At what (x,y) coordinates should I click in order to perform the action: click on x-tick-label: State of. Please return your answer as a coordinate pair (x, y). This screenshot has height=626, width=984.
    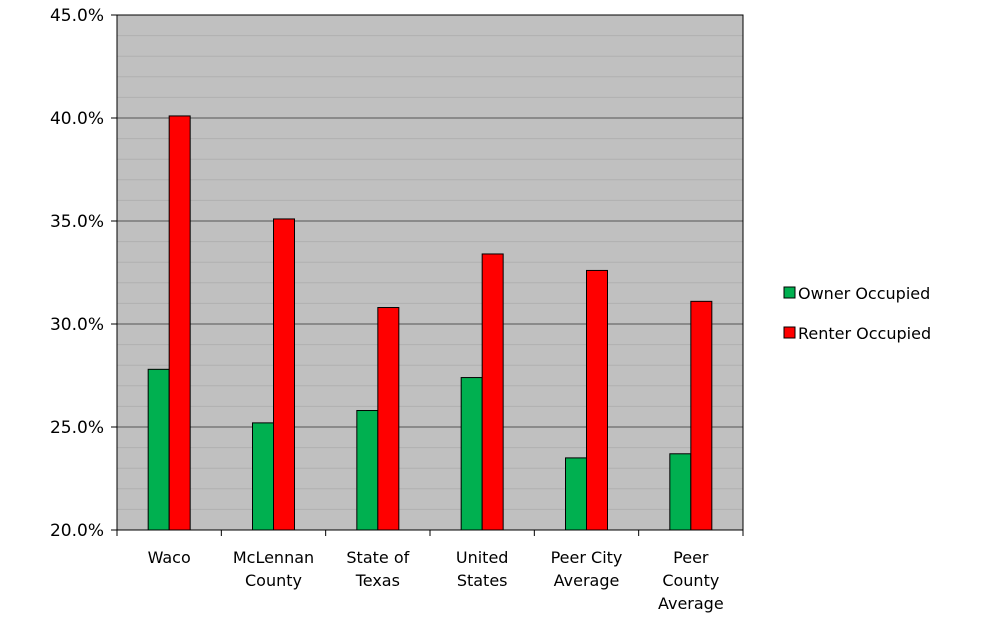
    Looking at the image, I should click on (377, 557).